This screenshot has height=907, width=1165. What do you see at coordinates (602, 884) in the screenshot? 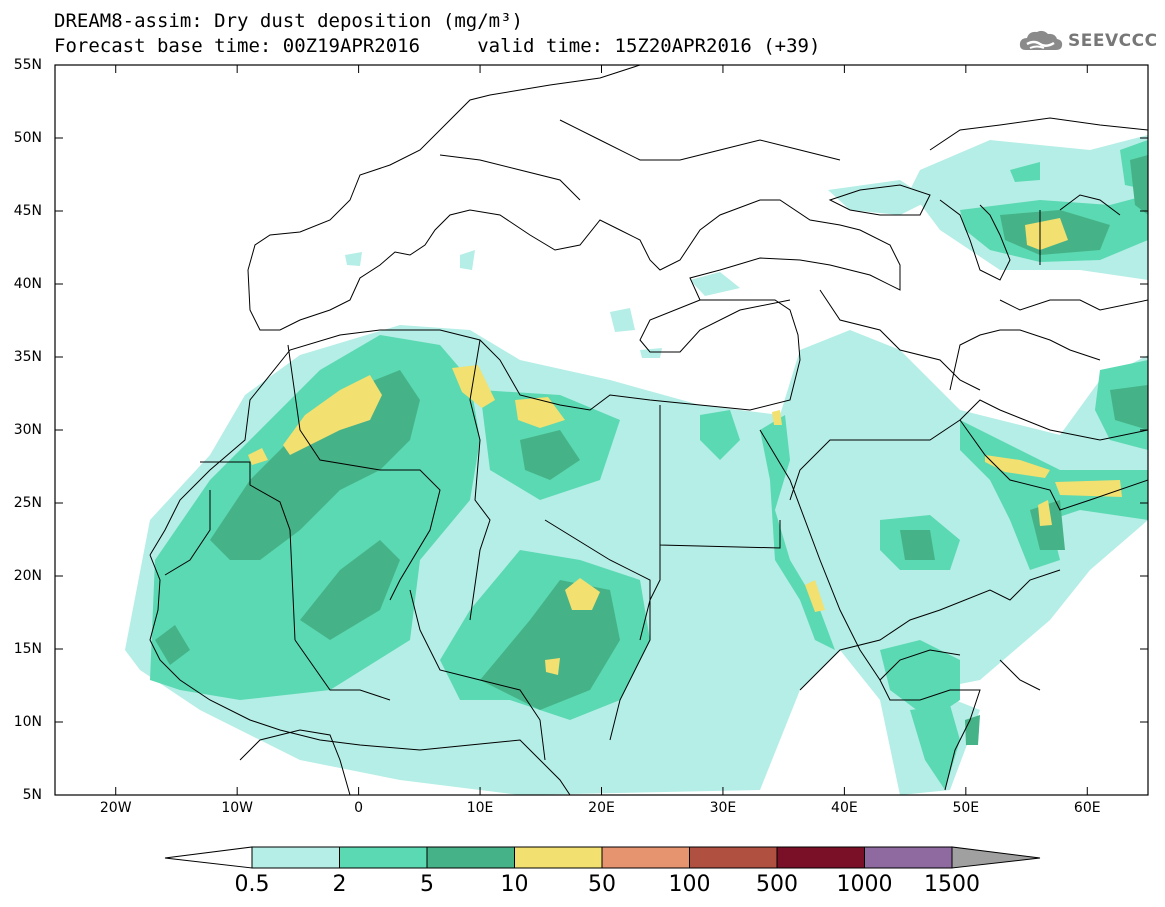
I see `colorbar-level-label: 50` at bounding box center [602, 884].